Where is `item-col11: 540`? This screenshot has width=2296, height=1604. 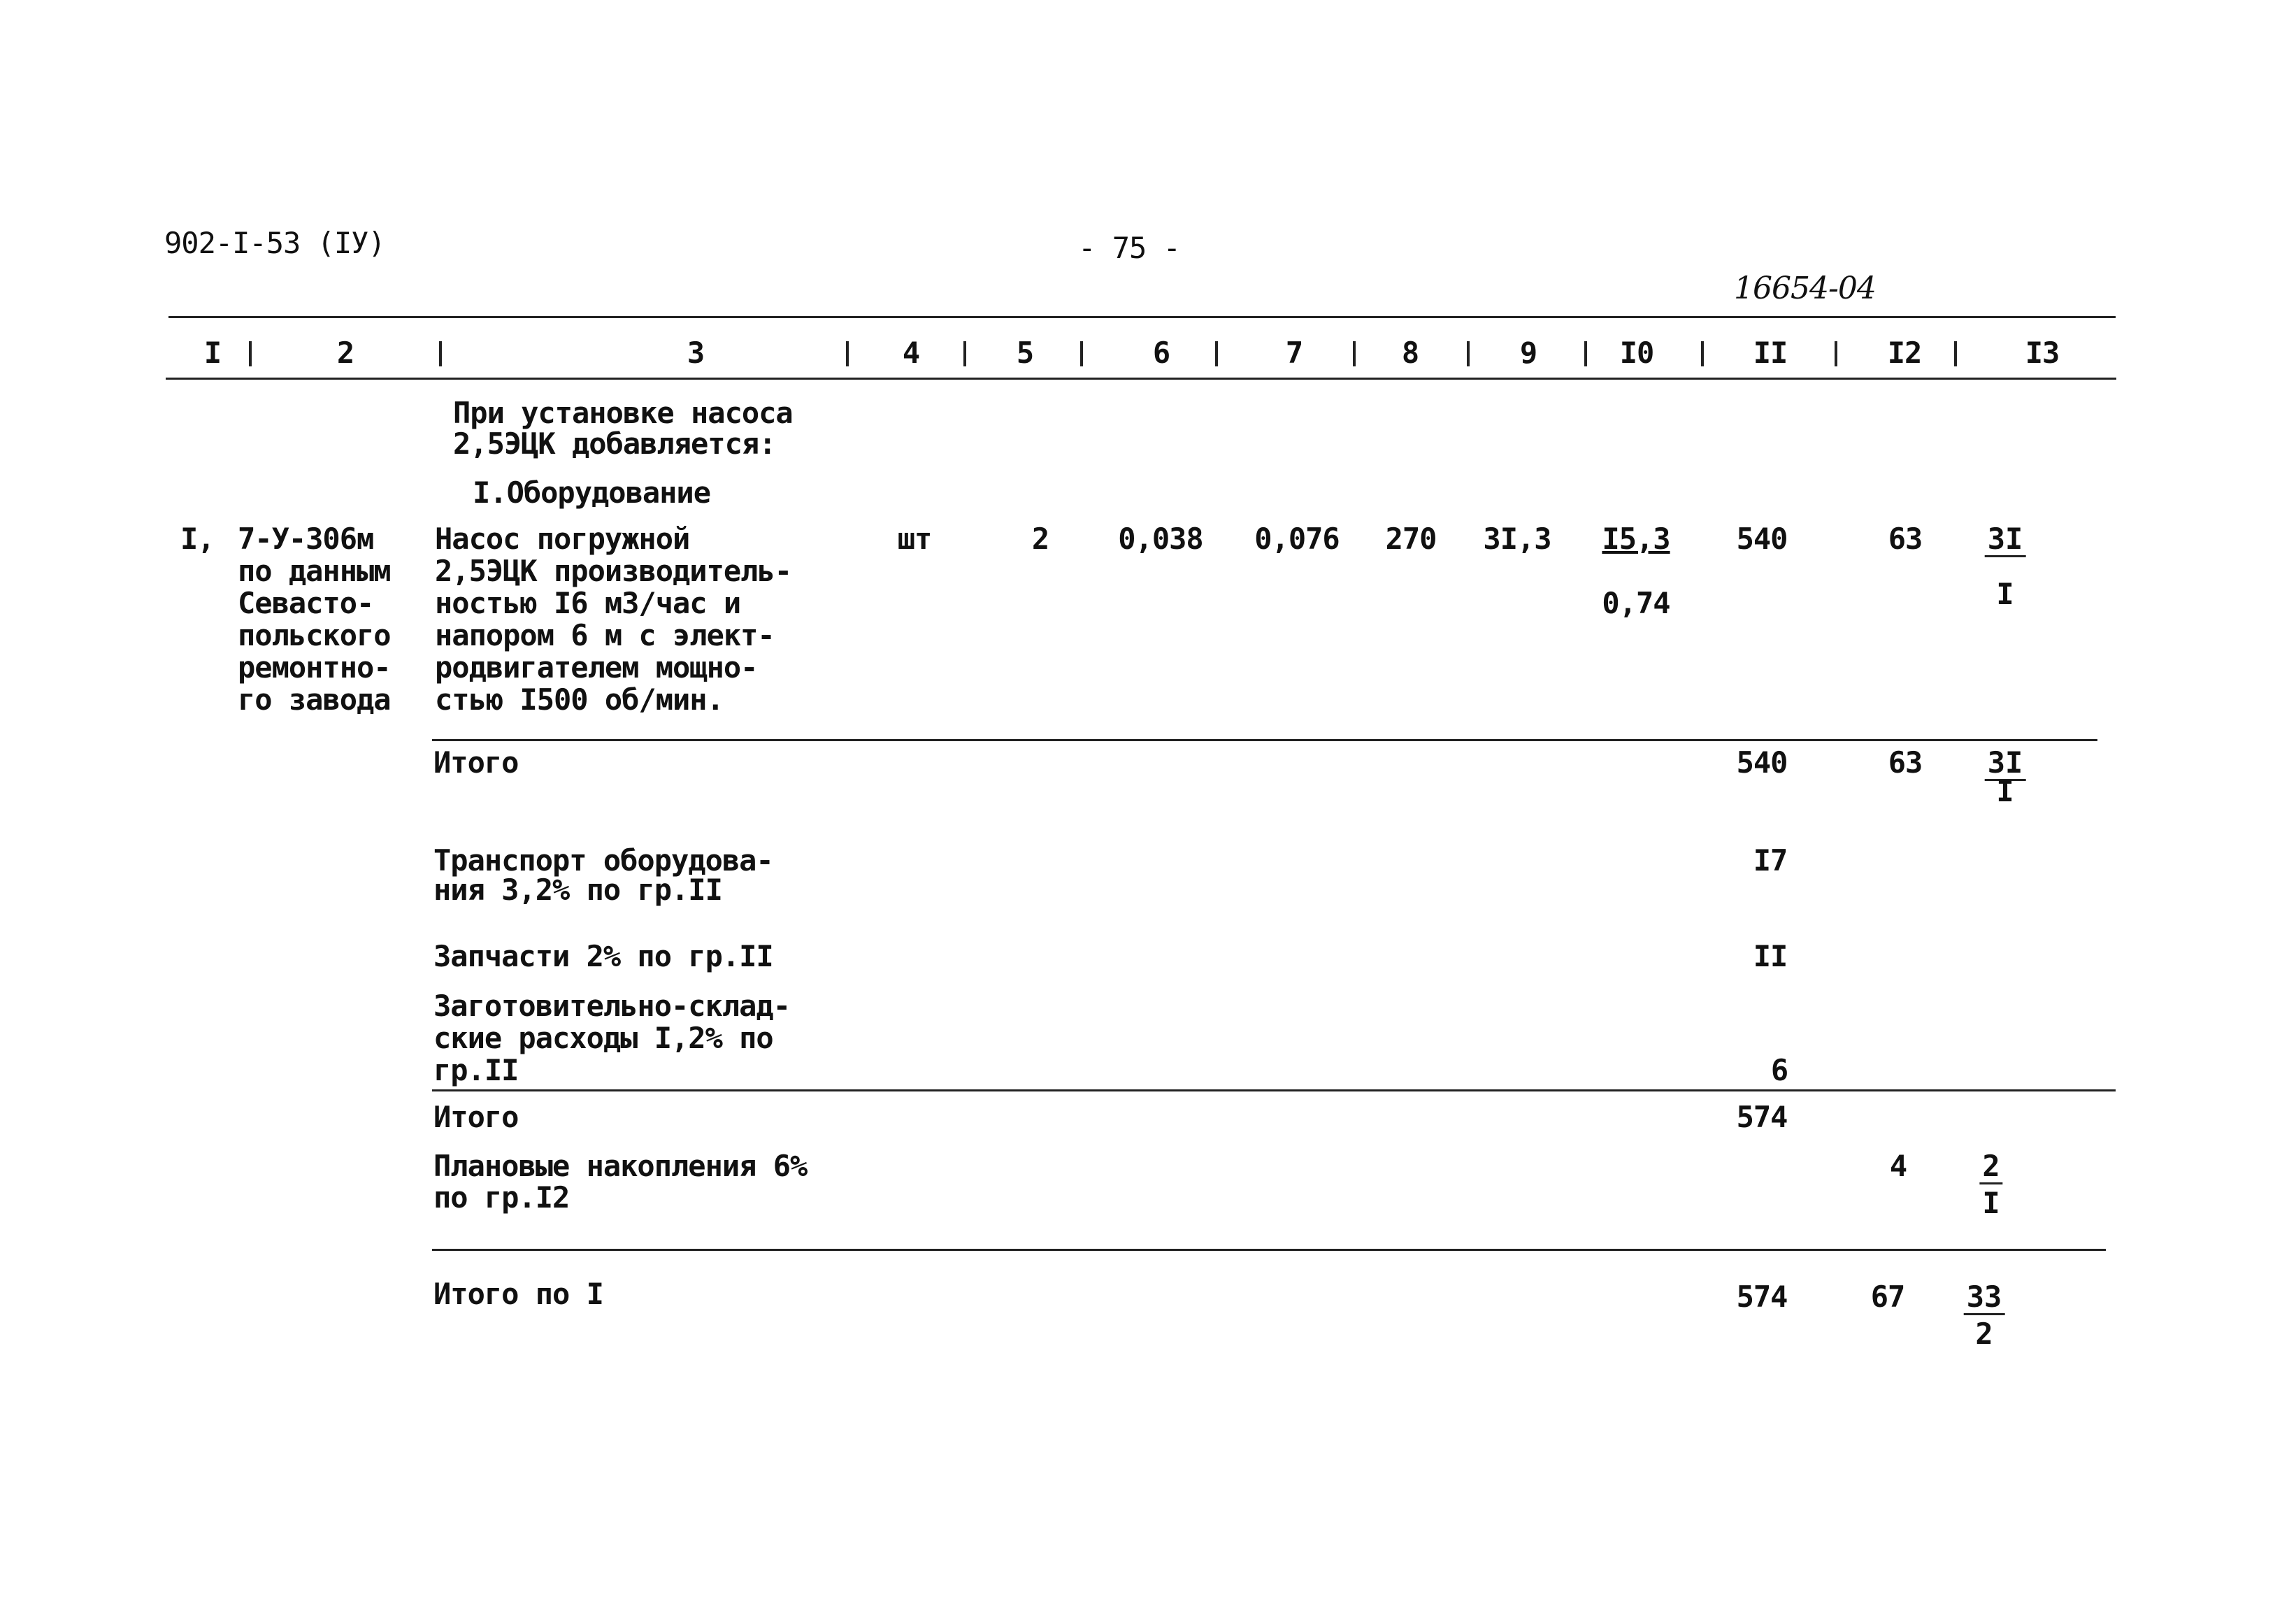
item-col11: 540 is located at coordinates (1762, 539).